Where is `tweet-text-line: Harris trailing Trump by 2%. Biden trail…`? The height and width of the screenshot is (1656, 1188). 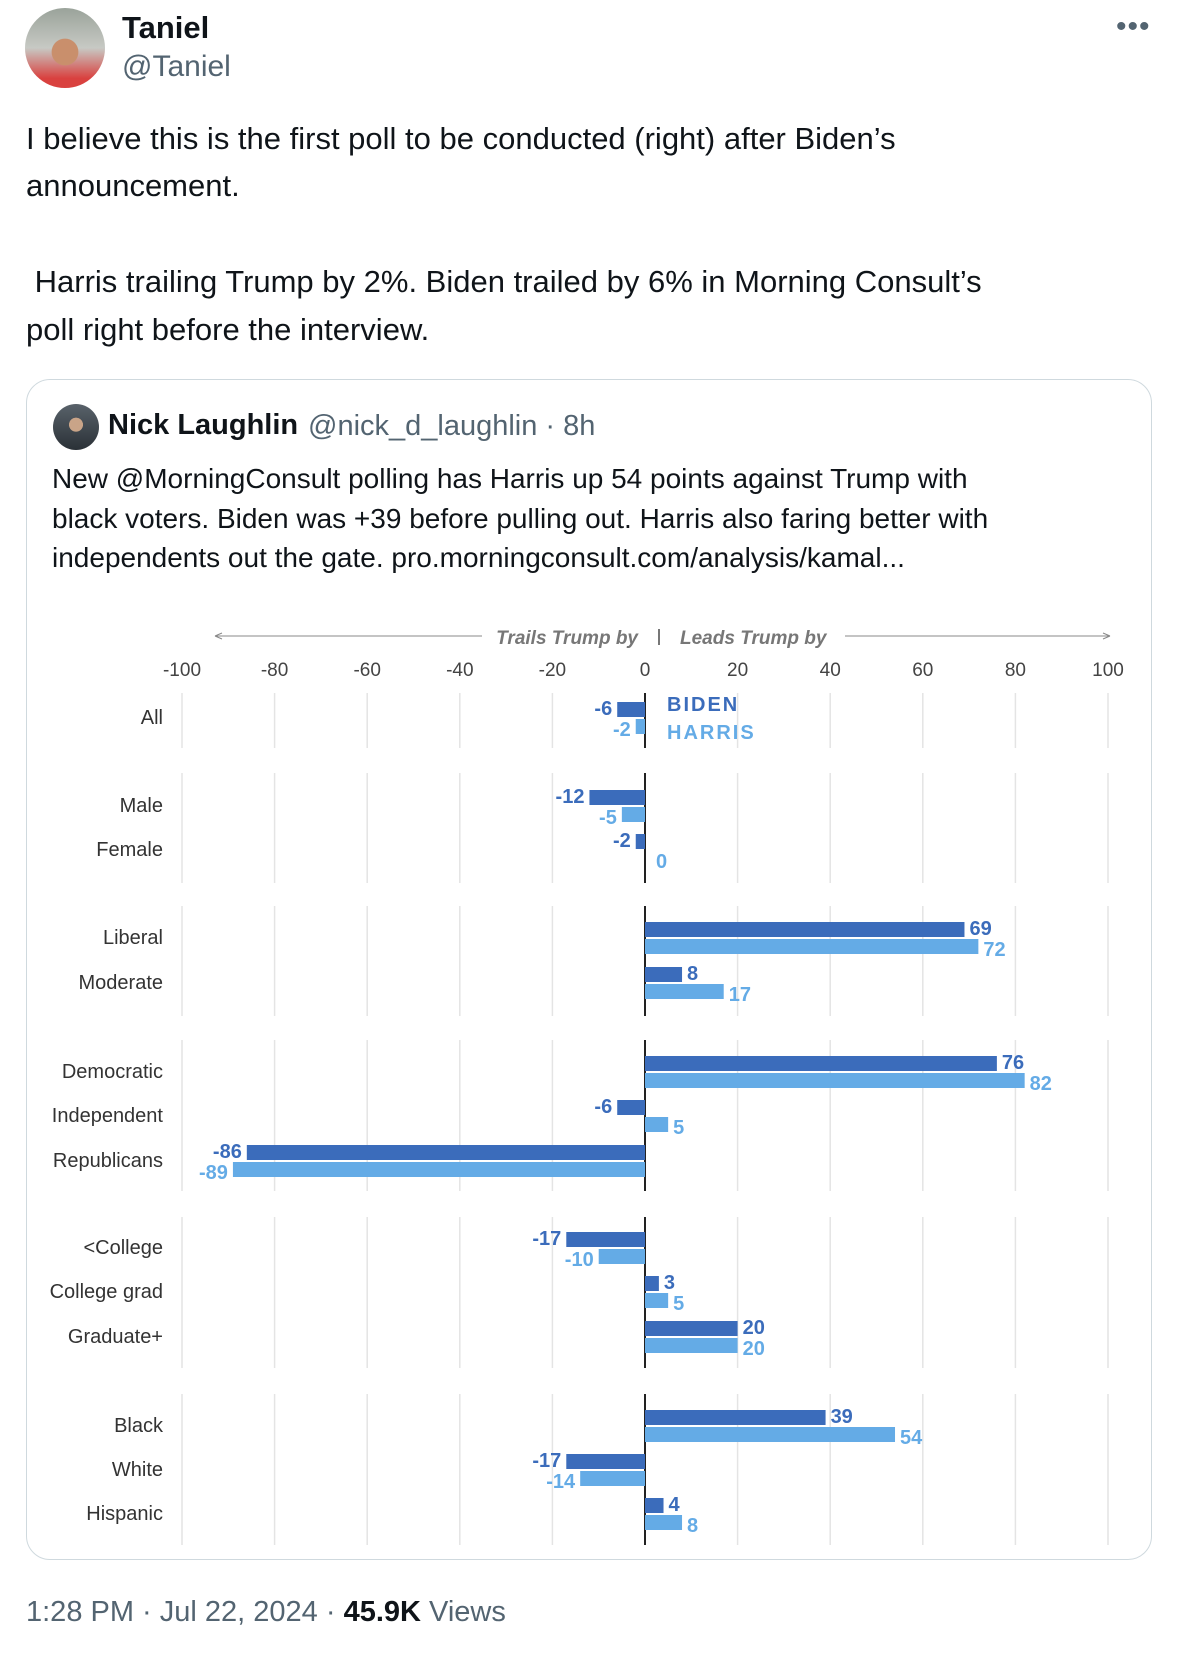 tweet-text-line: Harris trailing Trump by 2%. Biden trail… is located at coordinates (504, 281).